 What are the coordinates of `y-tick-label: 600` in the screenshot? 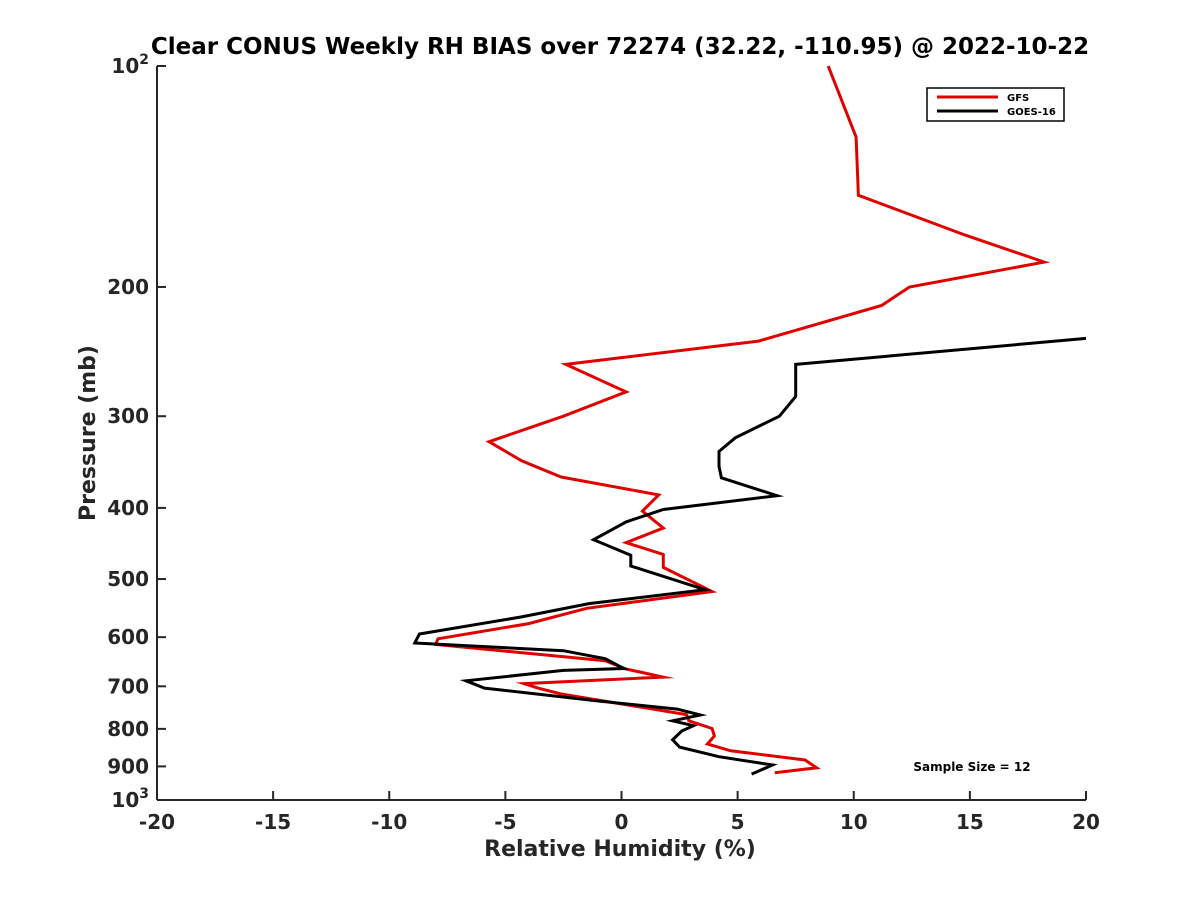 It's located at (128, 637).